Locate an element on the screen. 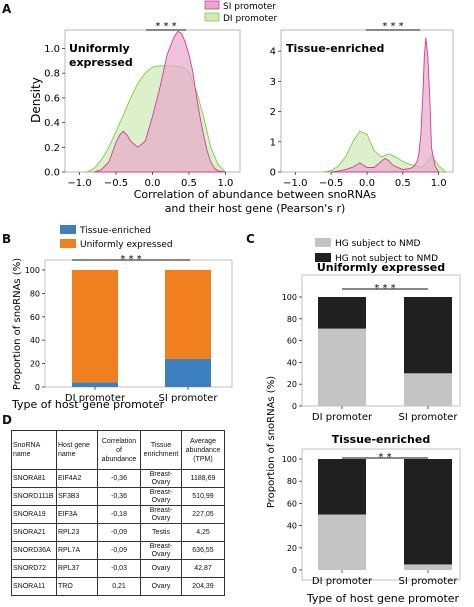 This screenshot has height=607, width=474. panel-c-y-label: Proportion of snoRNAs (%) is located at coordinates (271, 442).